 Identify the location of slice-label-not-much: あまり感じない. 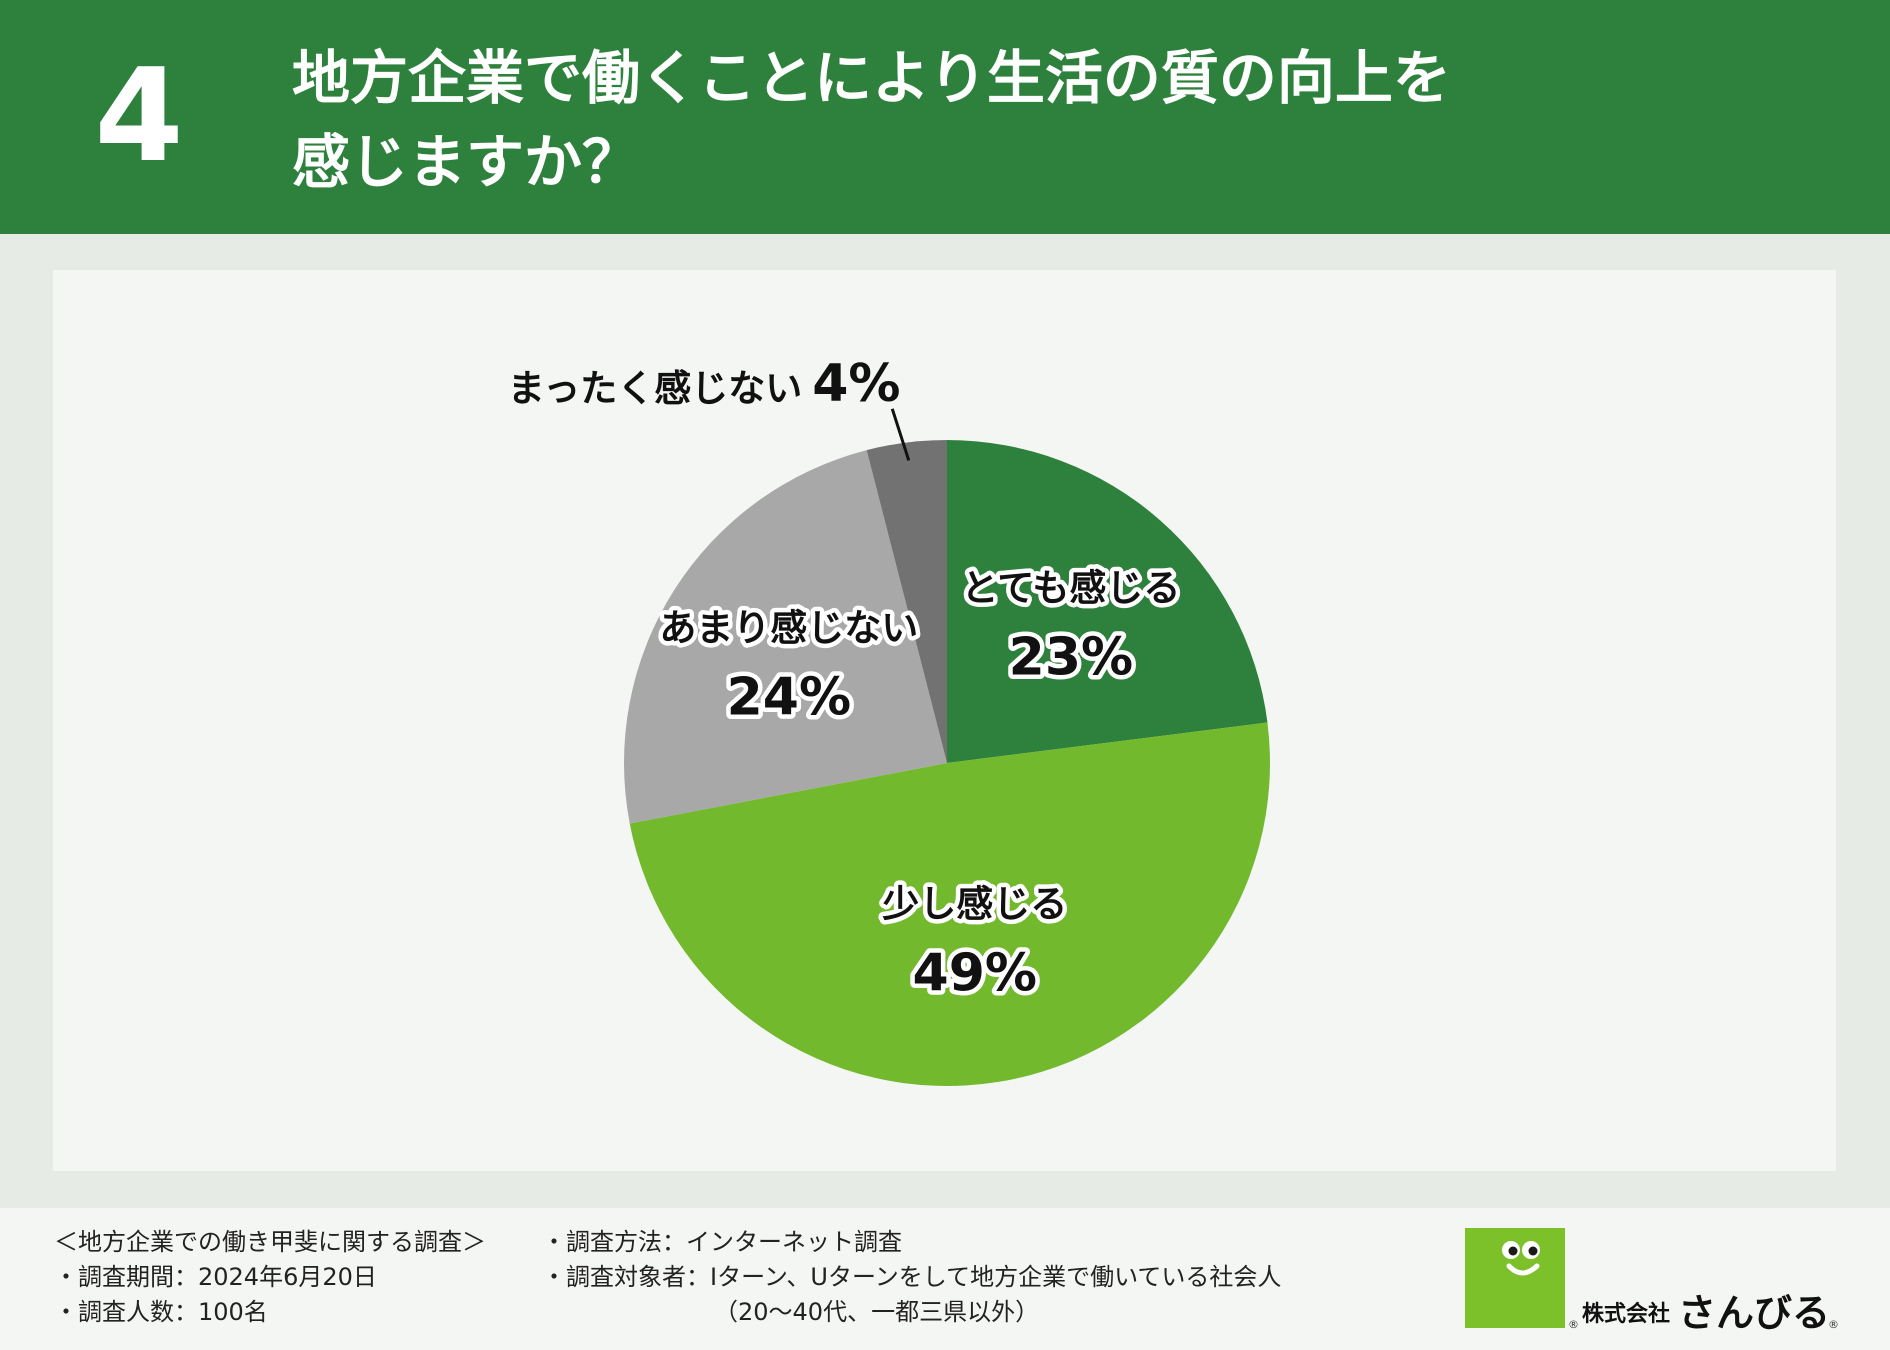
(788, 628).